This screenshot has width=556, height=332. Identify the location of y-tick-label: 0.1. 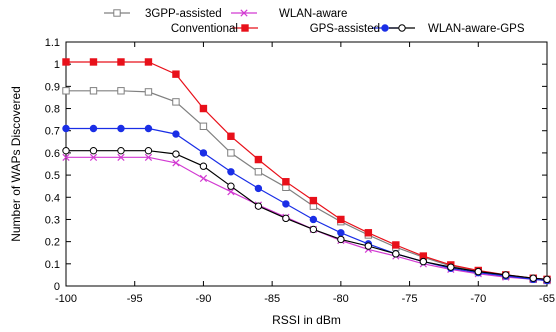
(52, 265).